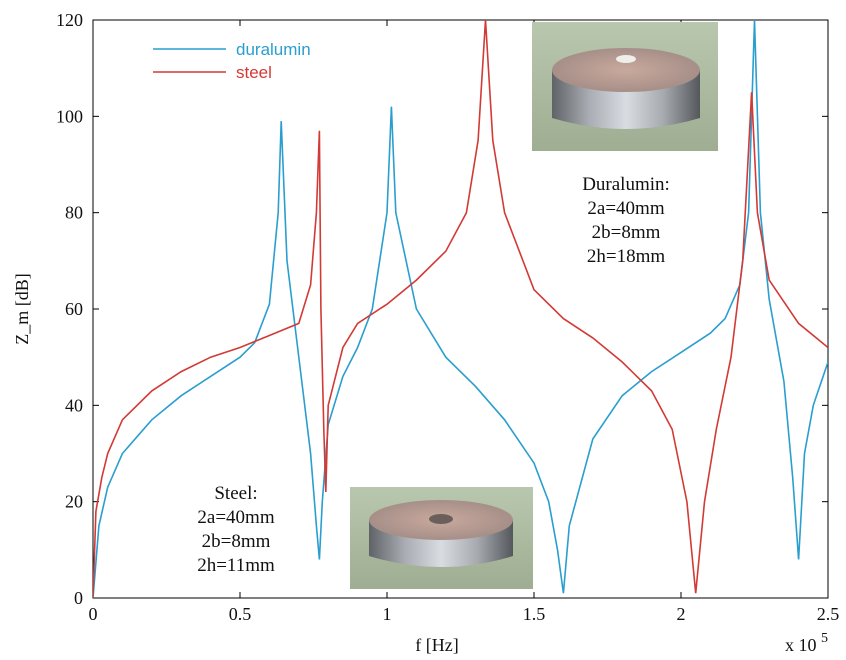 The height and width of the screenshot is (660, 846). I want to click on y-tick-label: 20, so click(74, 502).